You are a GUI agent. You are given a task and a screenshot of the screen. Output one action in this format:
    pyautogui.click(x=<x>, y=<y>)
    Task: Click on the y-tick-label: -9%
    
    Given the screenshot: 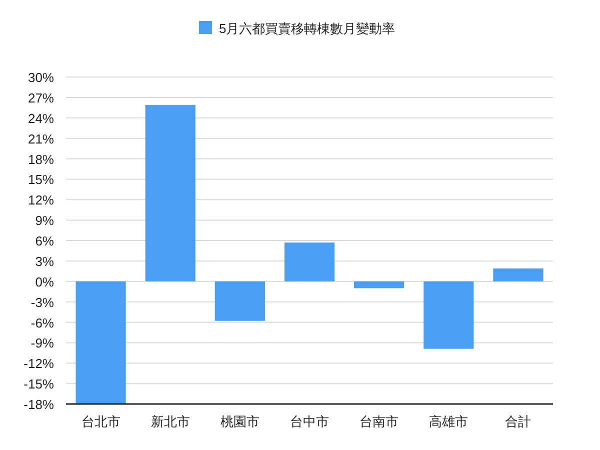 What is the action you would take?
    pyautogui.click(x=42, y=343)
    